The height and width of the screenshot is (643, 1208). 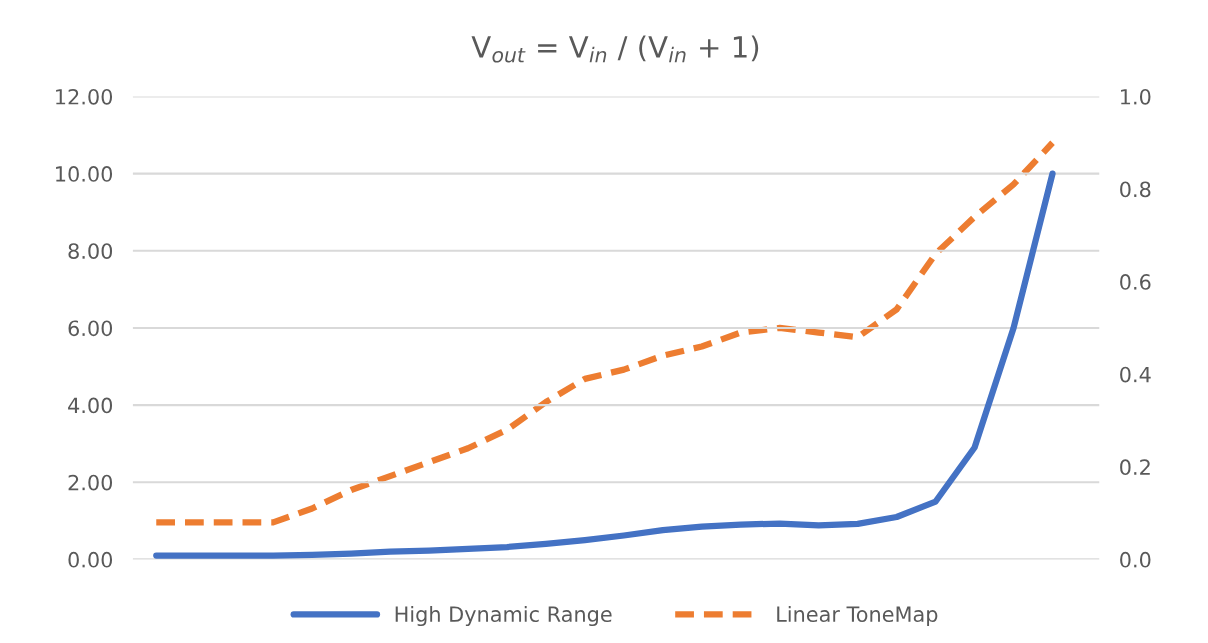 I want to click on y2-tick-label: 0.0, so click(x=1135, y=559).